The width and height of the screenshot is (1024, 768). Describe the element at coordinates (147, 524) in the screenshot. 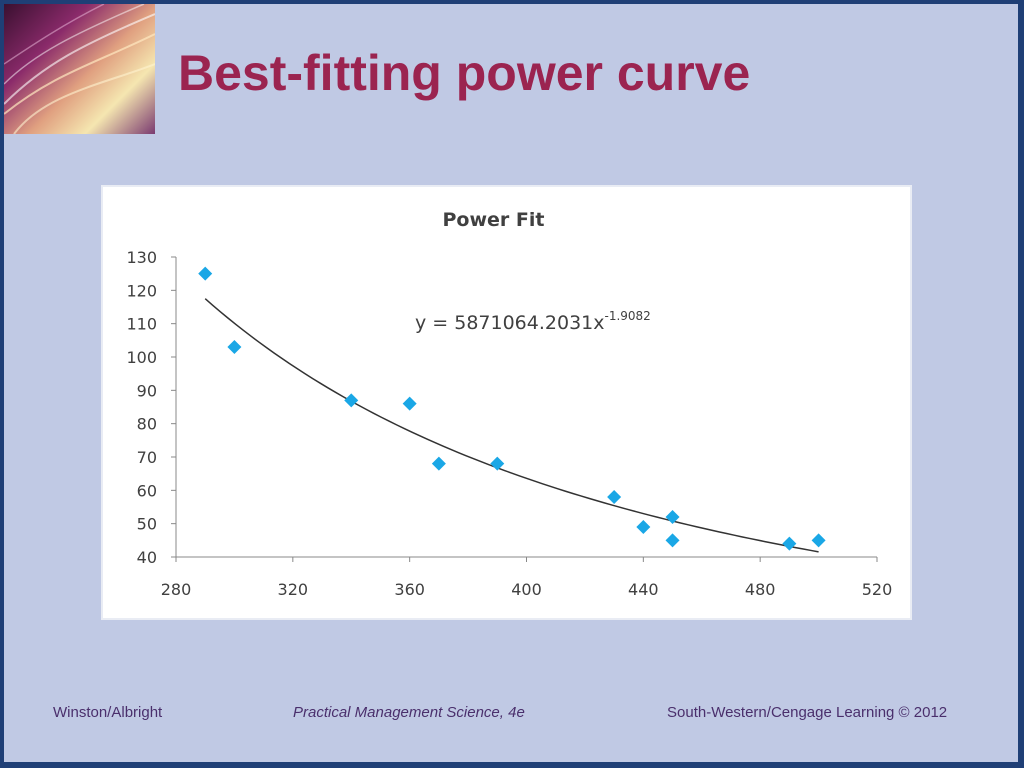

I see `y-tick-label: 50` at that location.